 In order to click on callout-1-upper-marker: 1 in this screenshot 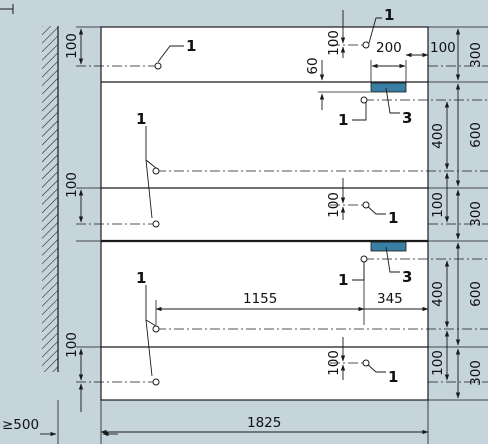, I will do `click(343, 120)`.